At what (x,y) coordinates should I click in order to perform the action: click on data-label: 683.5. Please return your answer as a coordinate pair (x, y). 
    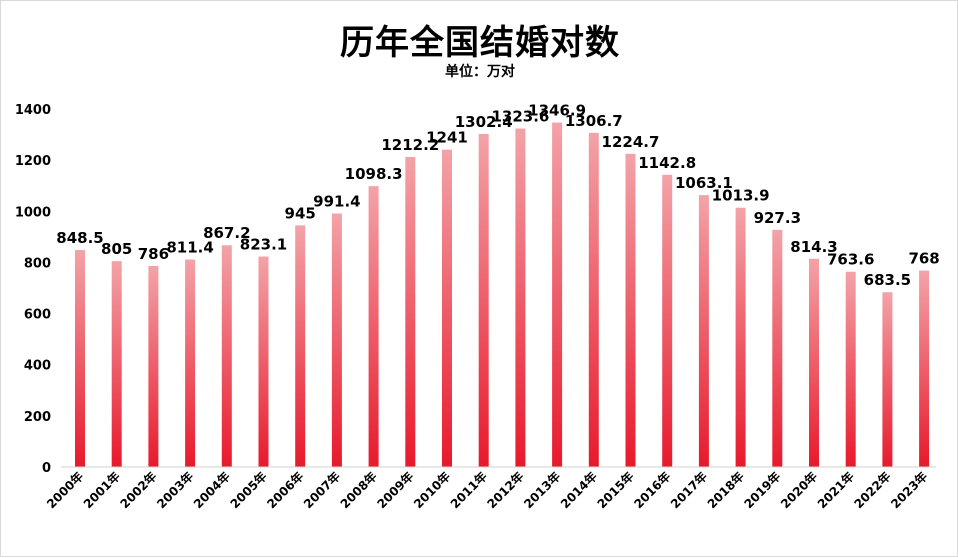
    Looking at the image, I should click on (887, 280).